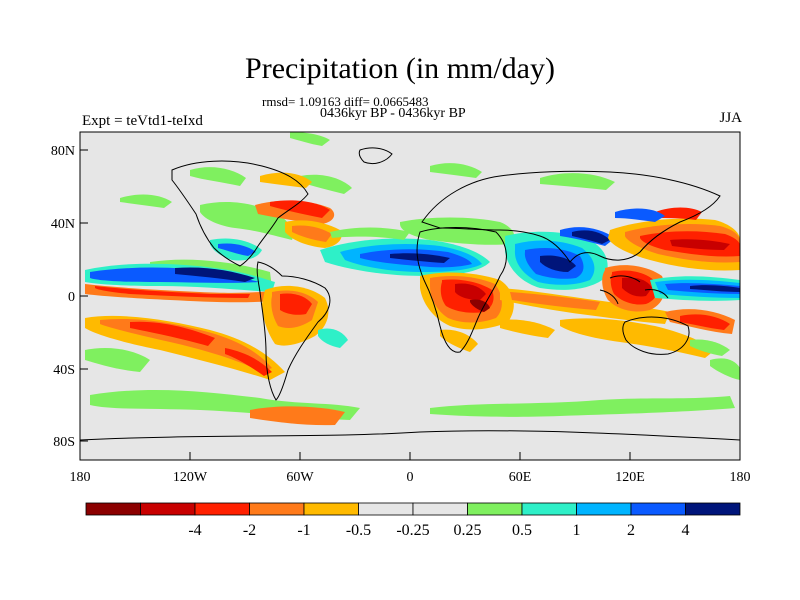  I want to click on latitude-axis: 80N 40N 0 40S 80S, so click(69, 297).